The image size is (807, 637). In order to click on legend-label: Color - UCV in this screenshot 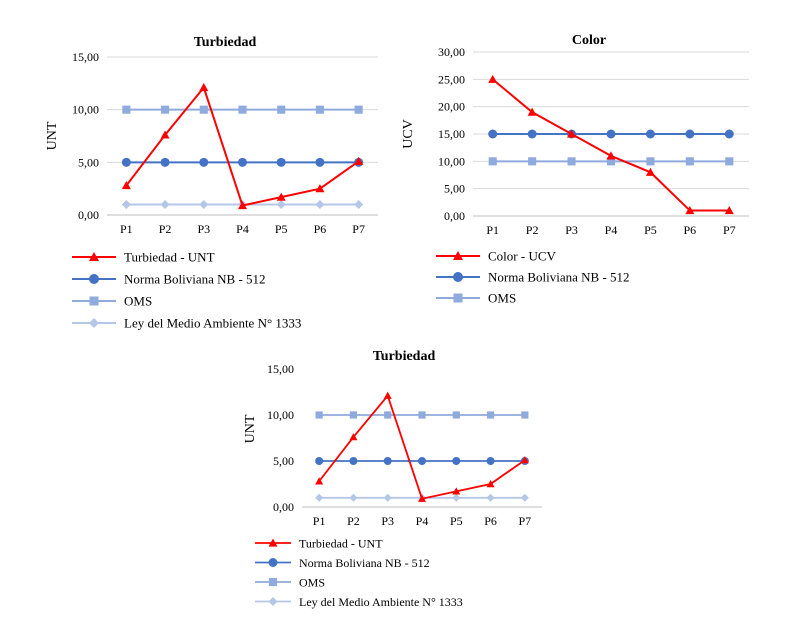, I will do `click(522, 256)`.